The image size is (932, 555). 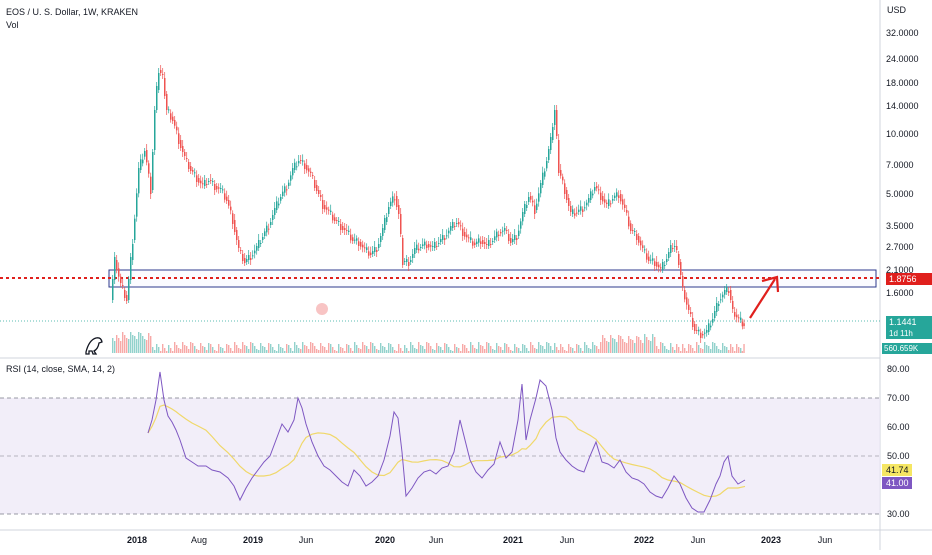 I want to click on price-tick-label: 1.6000, so click(x=900, y=293).